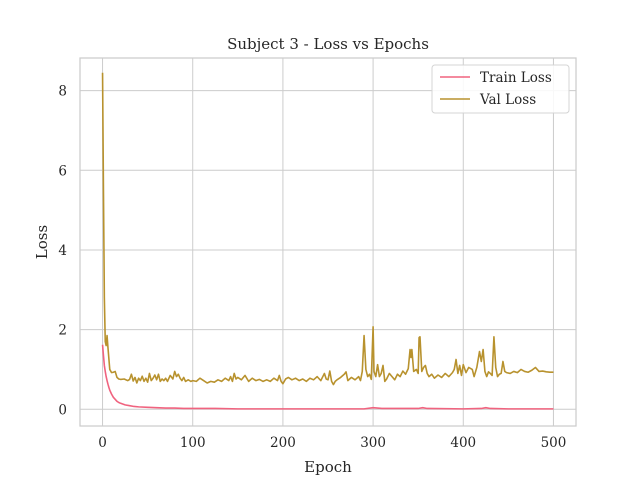  I want to click on y-tick-label: 6, so click(62, 171).